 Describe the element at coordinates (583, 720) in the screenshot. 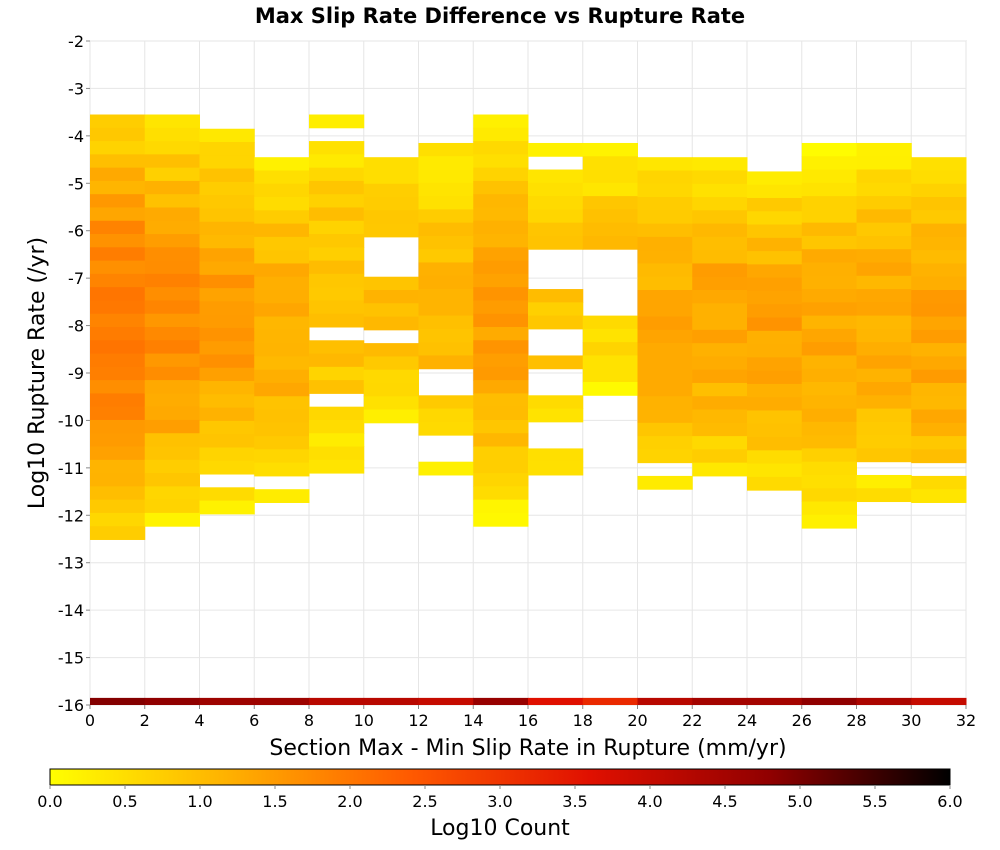

I see `x-tick-label: 18` at that location.